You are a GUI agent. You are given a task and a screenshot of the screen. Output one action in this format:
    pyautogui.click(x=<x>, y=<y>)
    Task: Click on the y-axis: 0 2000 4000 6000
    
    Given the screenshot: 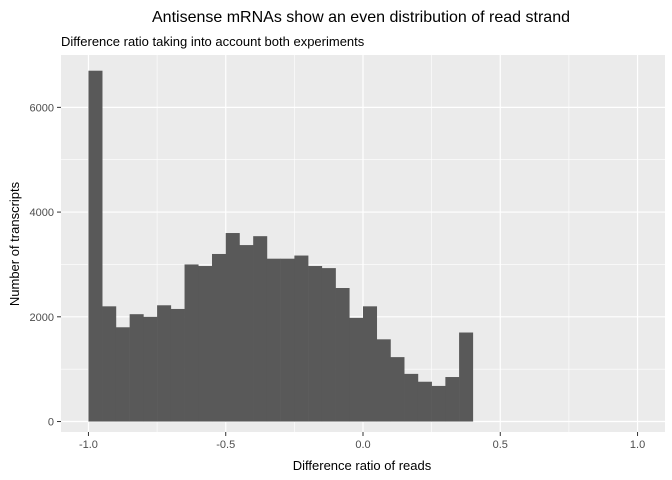 What is the action you would take?
    pyautogui.click(x=45, y=265)
    